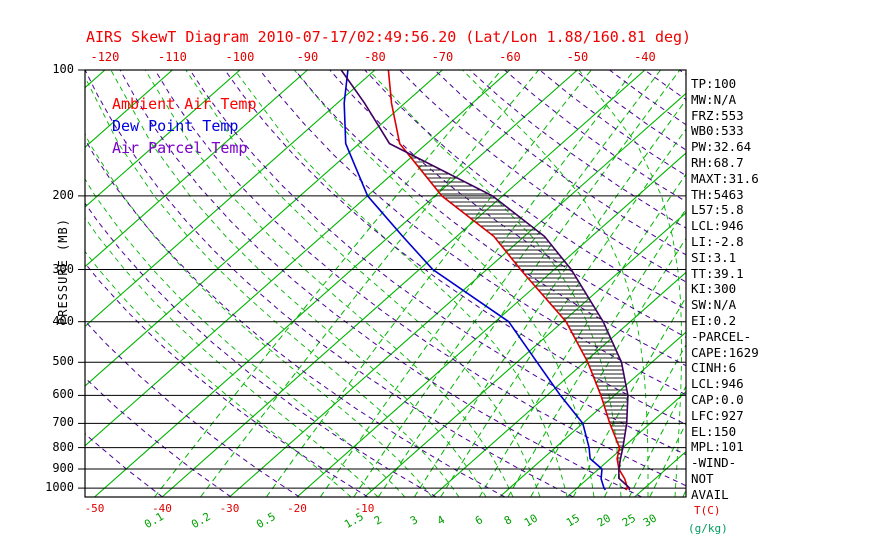 Image resolution: width=870 pixels, height=560 pixels. I want to click on pressure-tick-label: 100, so click(63, 69).